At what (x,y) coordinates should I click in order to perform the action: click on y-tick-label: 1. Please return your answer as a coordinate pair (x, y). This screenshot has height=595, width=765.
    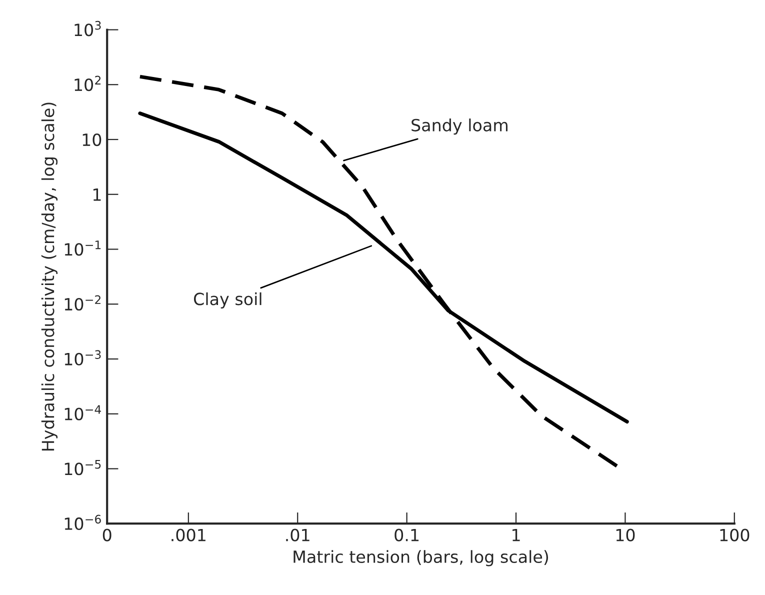
    Looking at the image, I should click on (97, 194).